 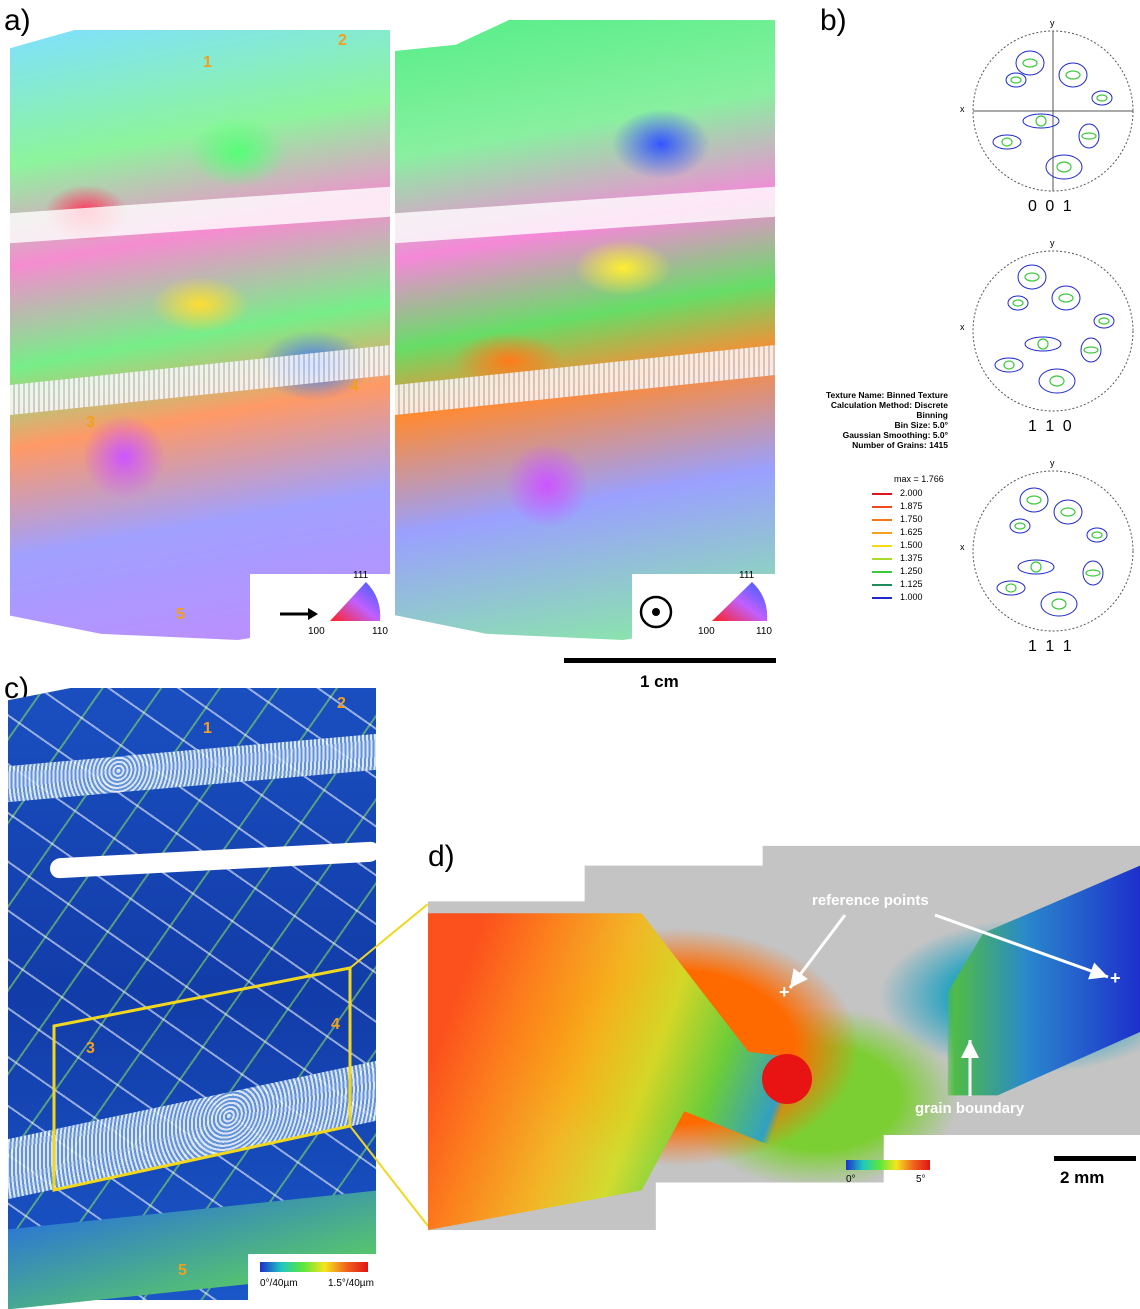 I want to click on scale-bar-2mm-label: 2 mm, so click(x=1082, y=1177).